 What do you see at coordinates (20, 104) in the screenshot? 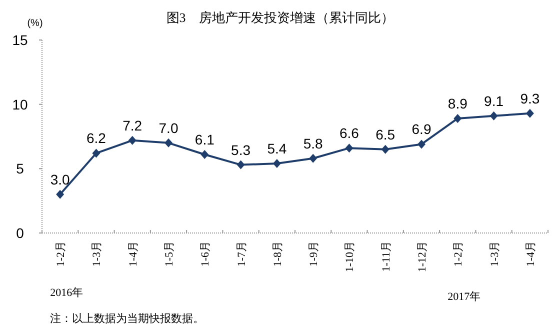
I see `y-tick-label: 10` at bounding box center [20, 104].